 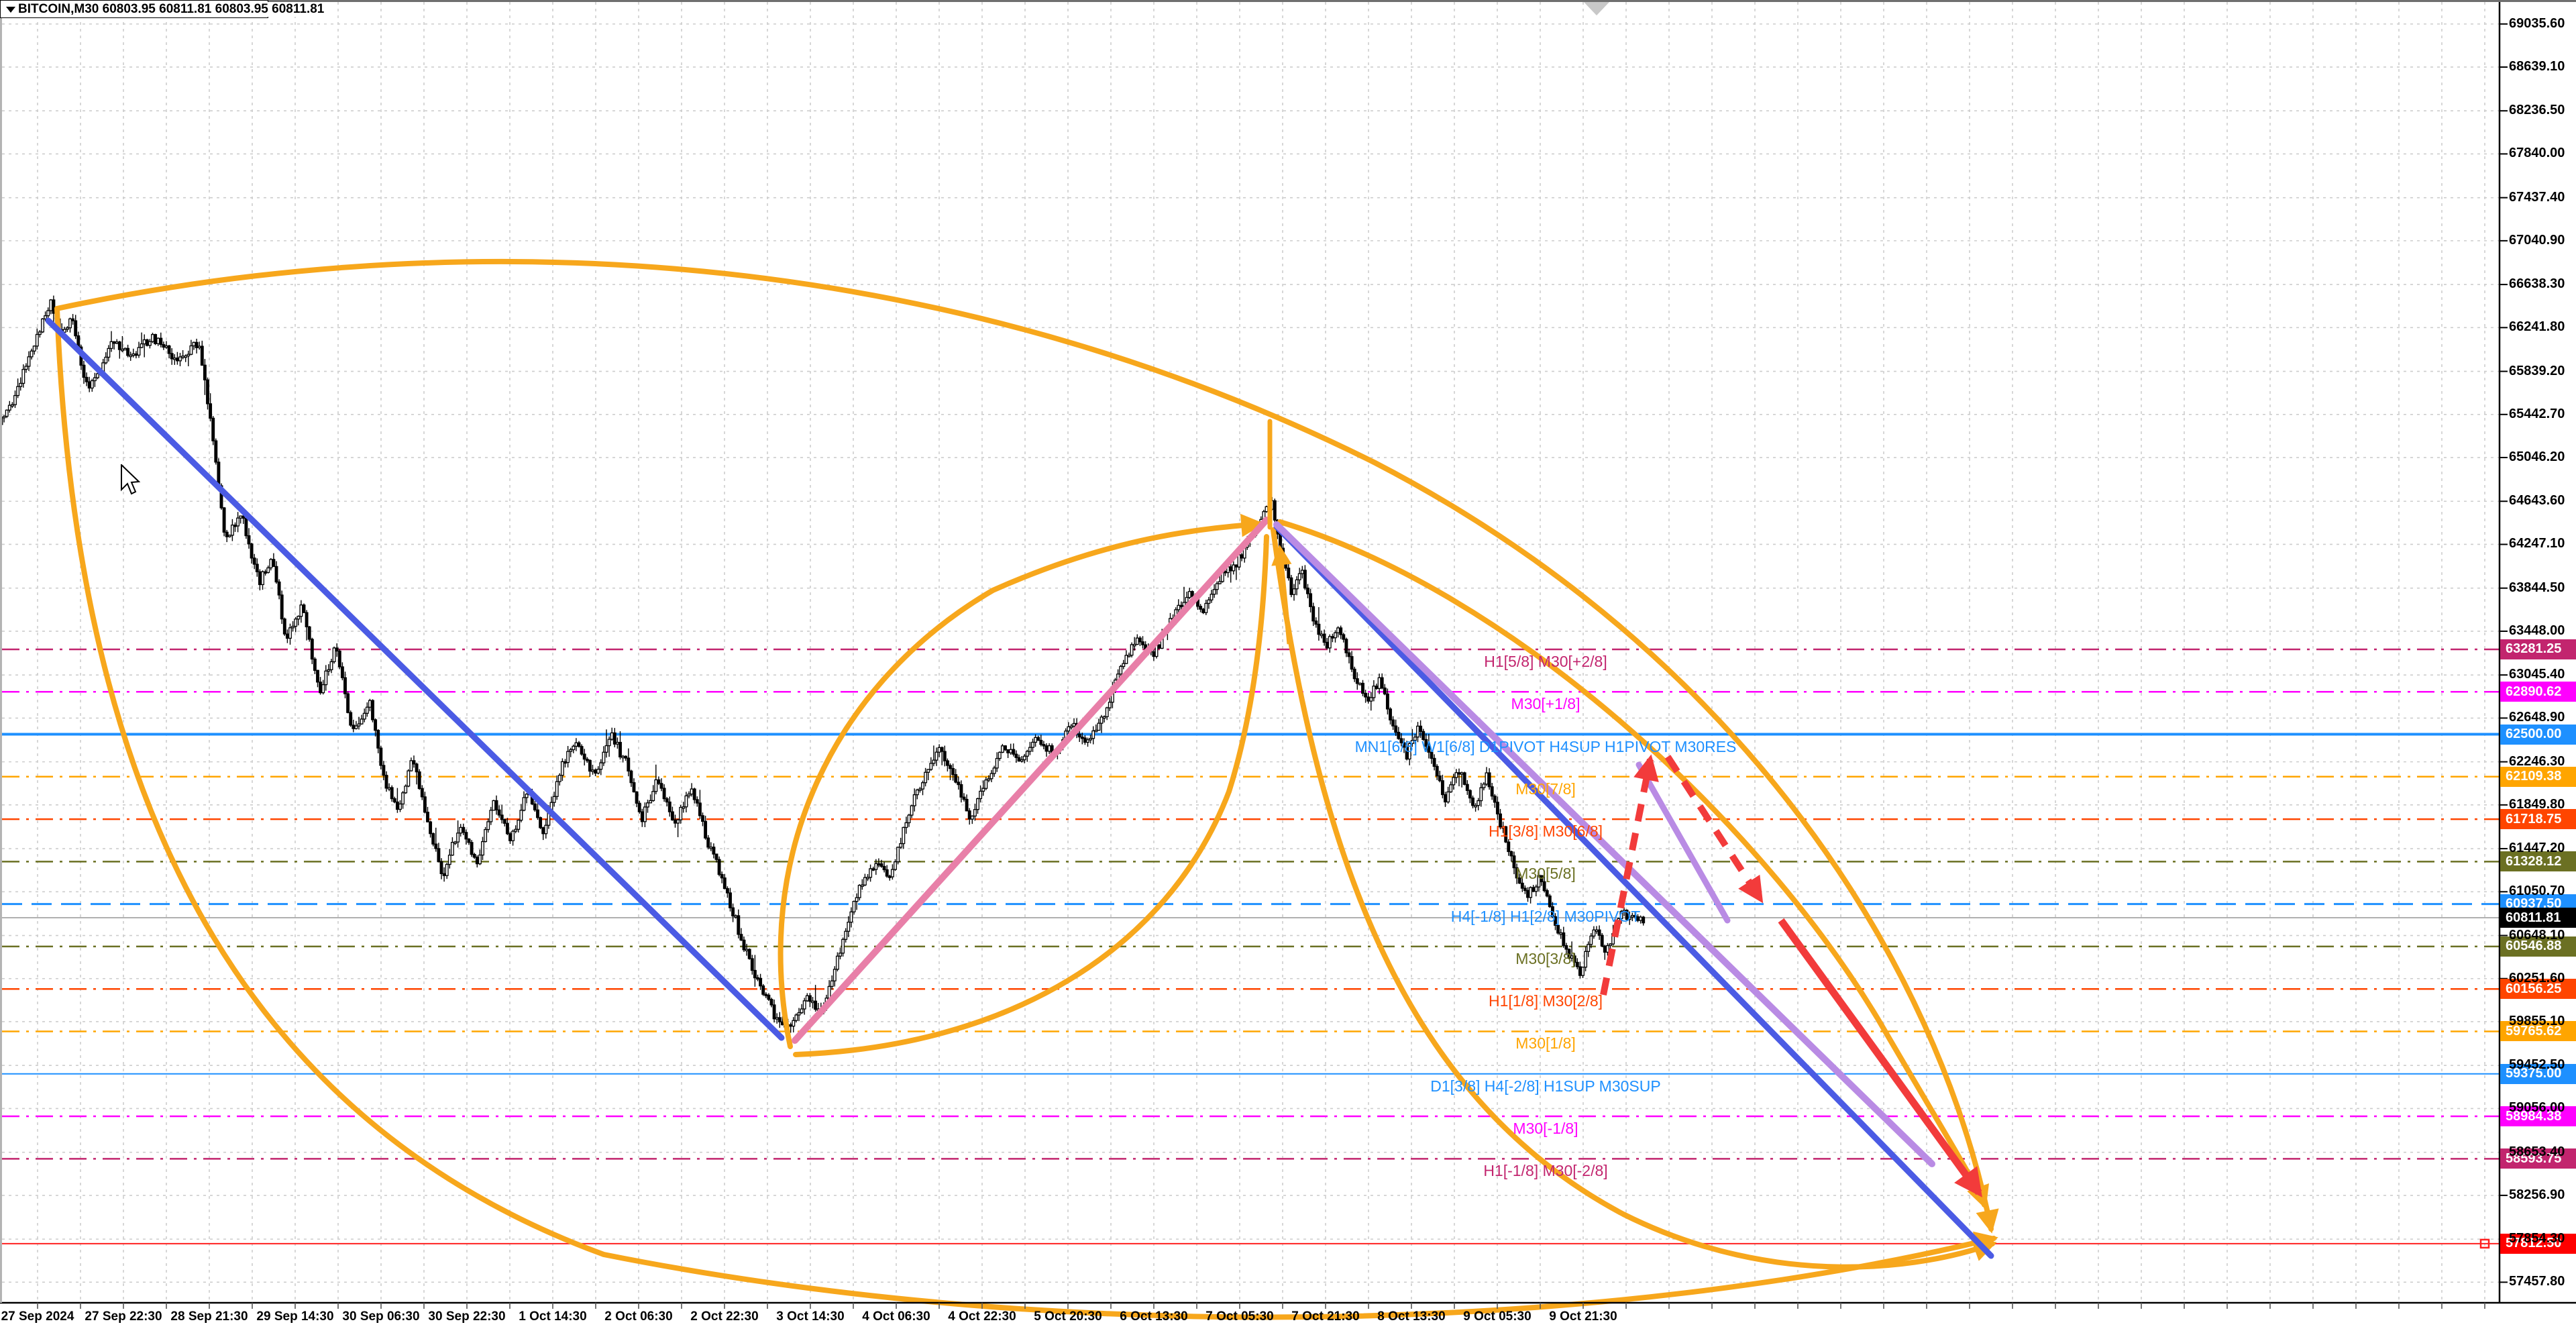 I want to click on price-tag-61718.75: 61718.75, so click(x=2538, y=819).